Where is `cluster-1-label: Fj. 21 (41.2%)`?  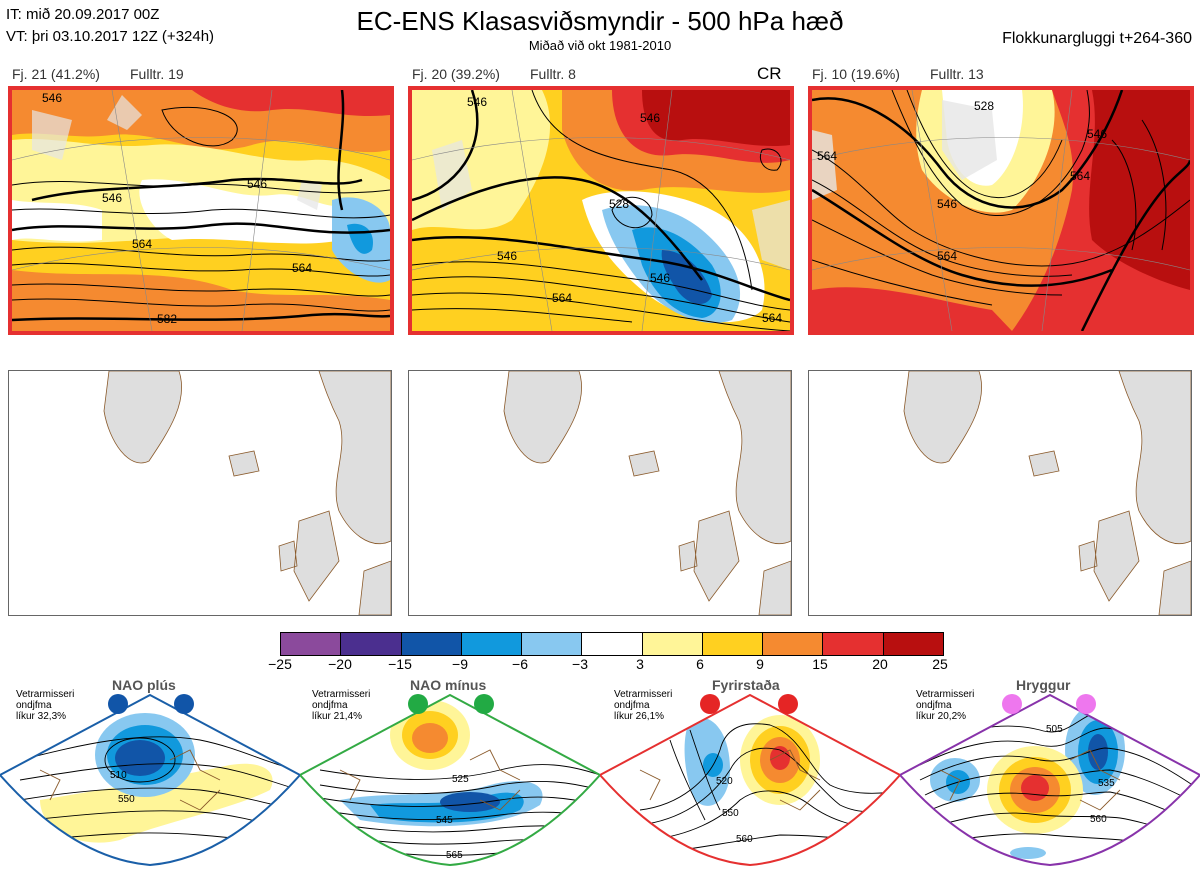 cluster-1-label: Fj. 21 (41.2%) is located at coordinates (56, 74).